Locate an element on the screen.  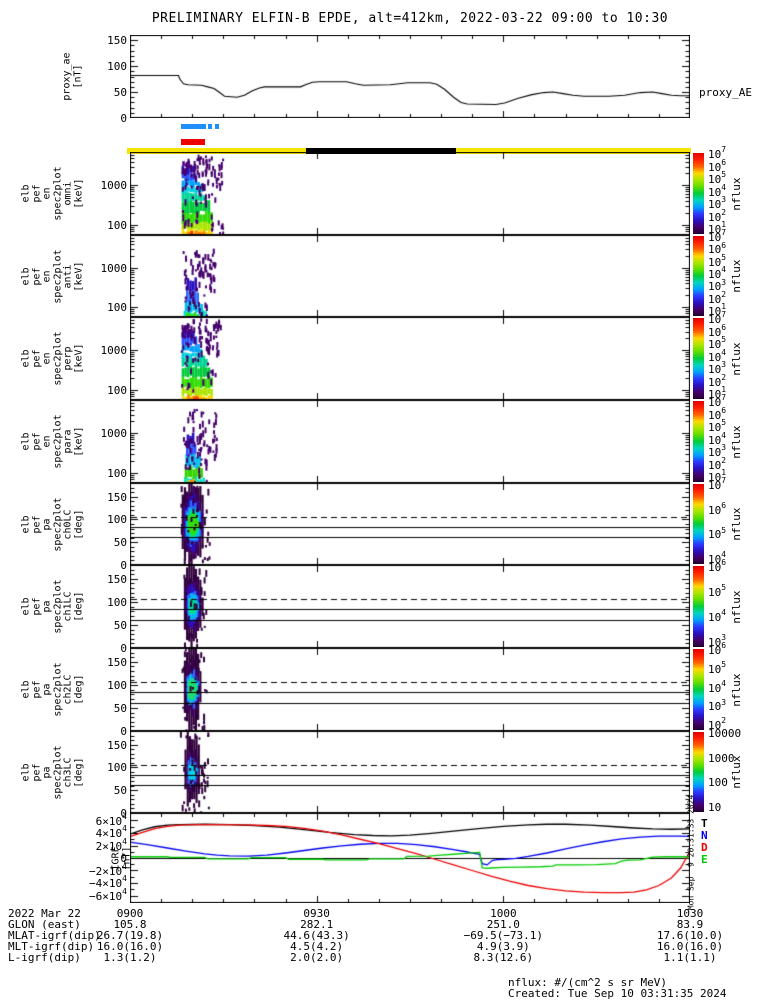
spectrogram-canvas-en-omni is located at coordinates (410, 193).